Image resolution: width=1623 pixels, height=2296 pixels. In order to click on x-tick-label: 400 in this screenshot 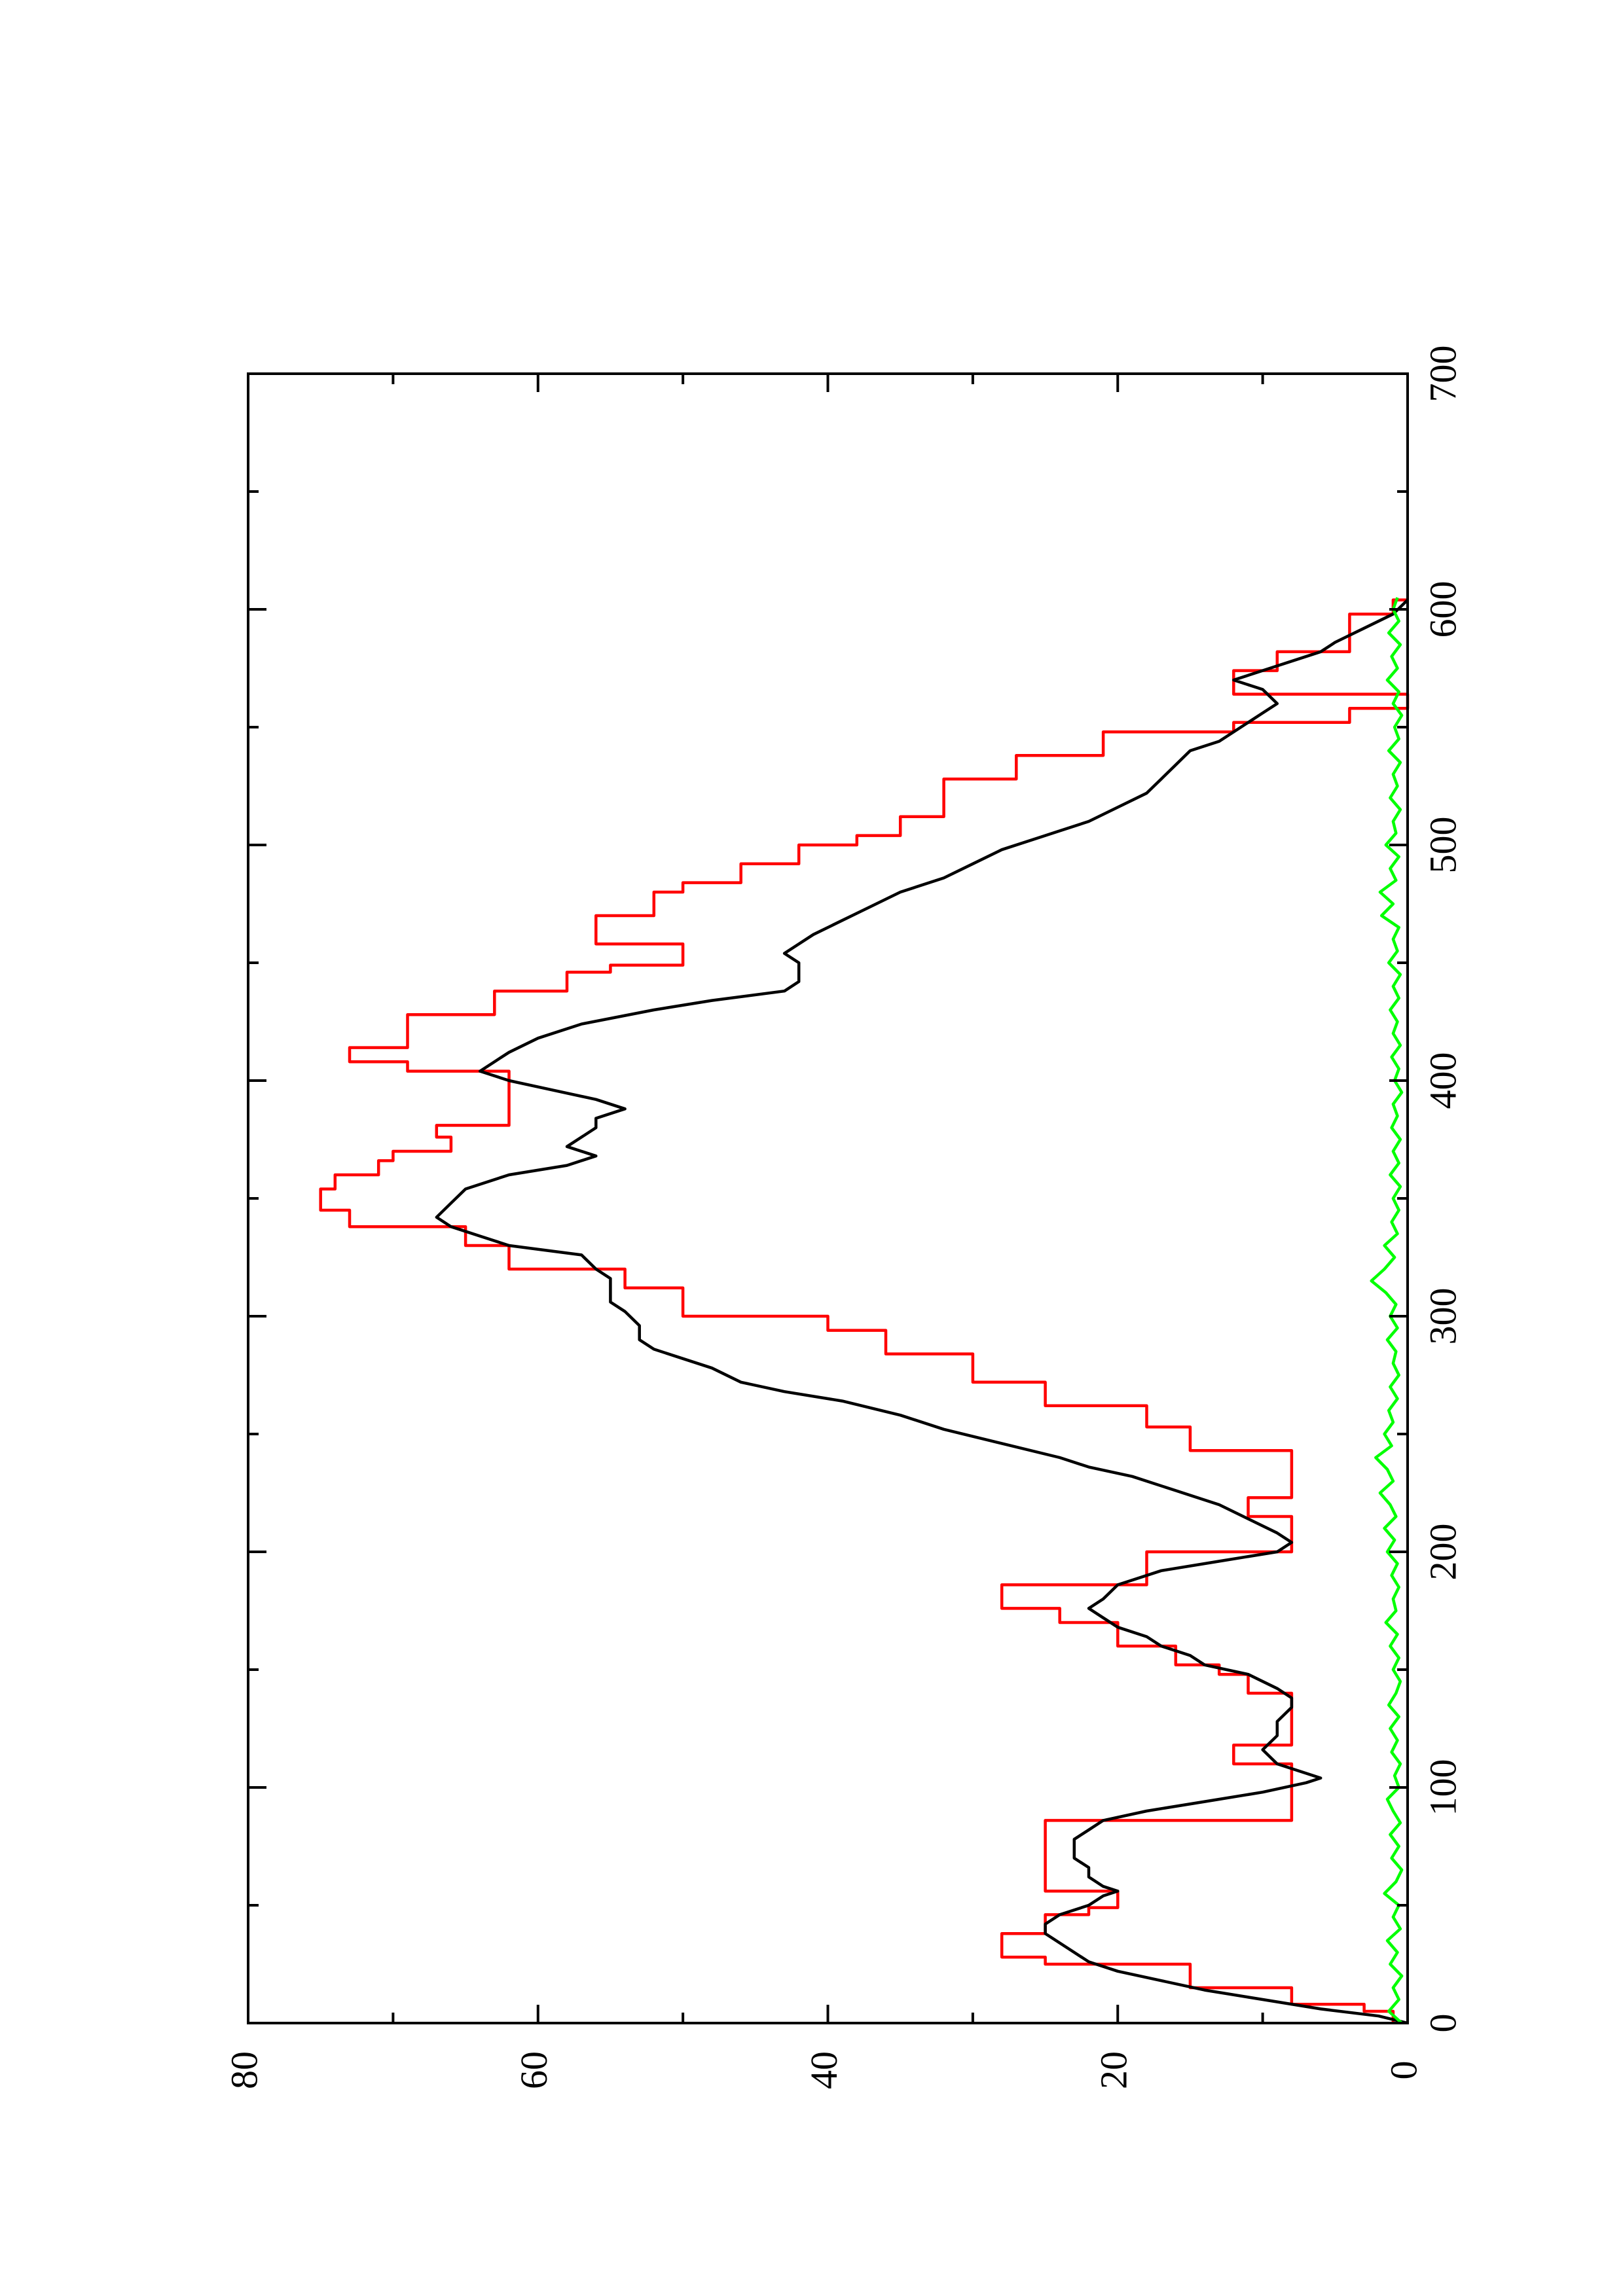, I will do `click(1442, 1080)`.